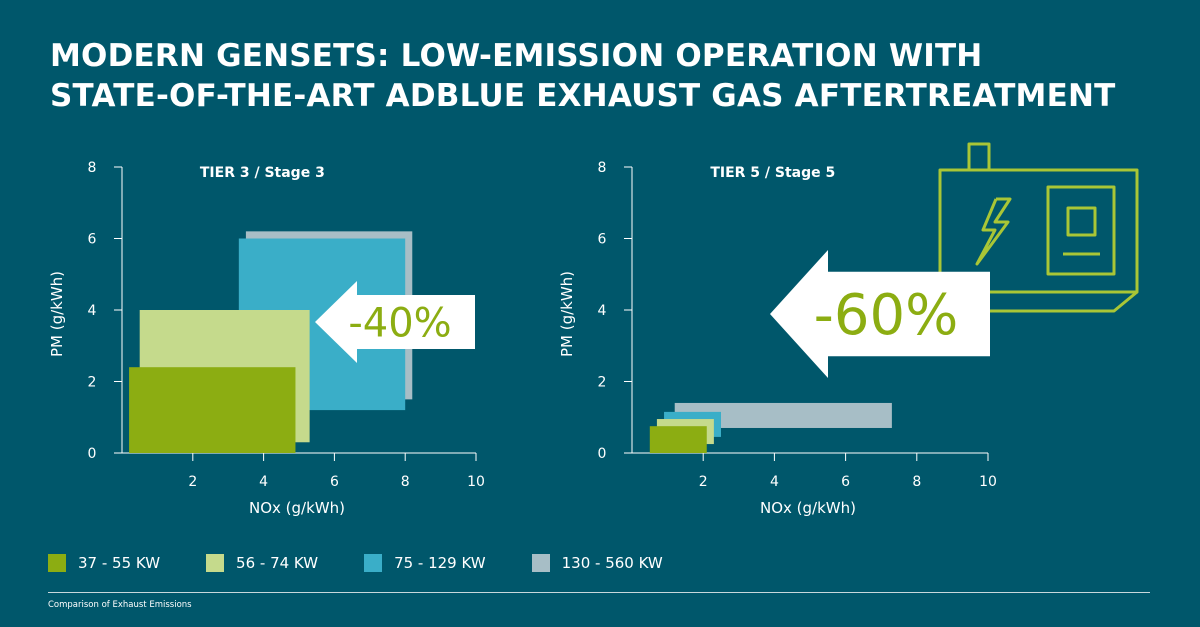 The width and height of the screenshot is (1200, 627). Describe the element at coordinates (612, 563) in the screenshot. I see `legend-label: 130 - 560 KW` at that location.